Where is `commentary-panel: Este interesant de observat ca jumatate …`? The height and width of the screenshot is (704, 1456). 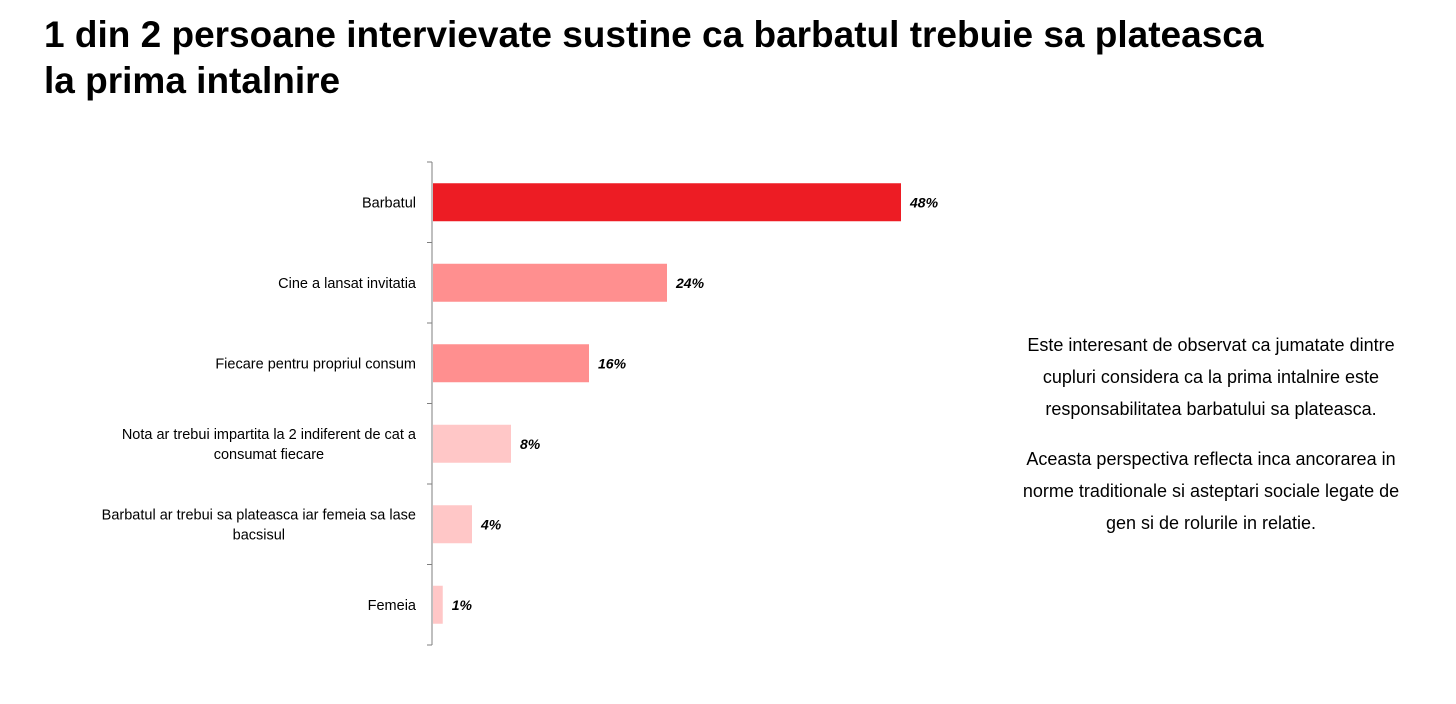
commentary-panel: Este interesant de observat ca jumatate … is located at coordinates (1211, 443).